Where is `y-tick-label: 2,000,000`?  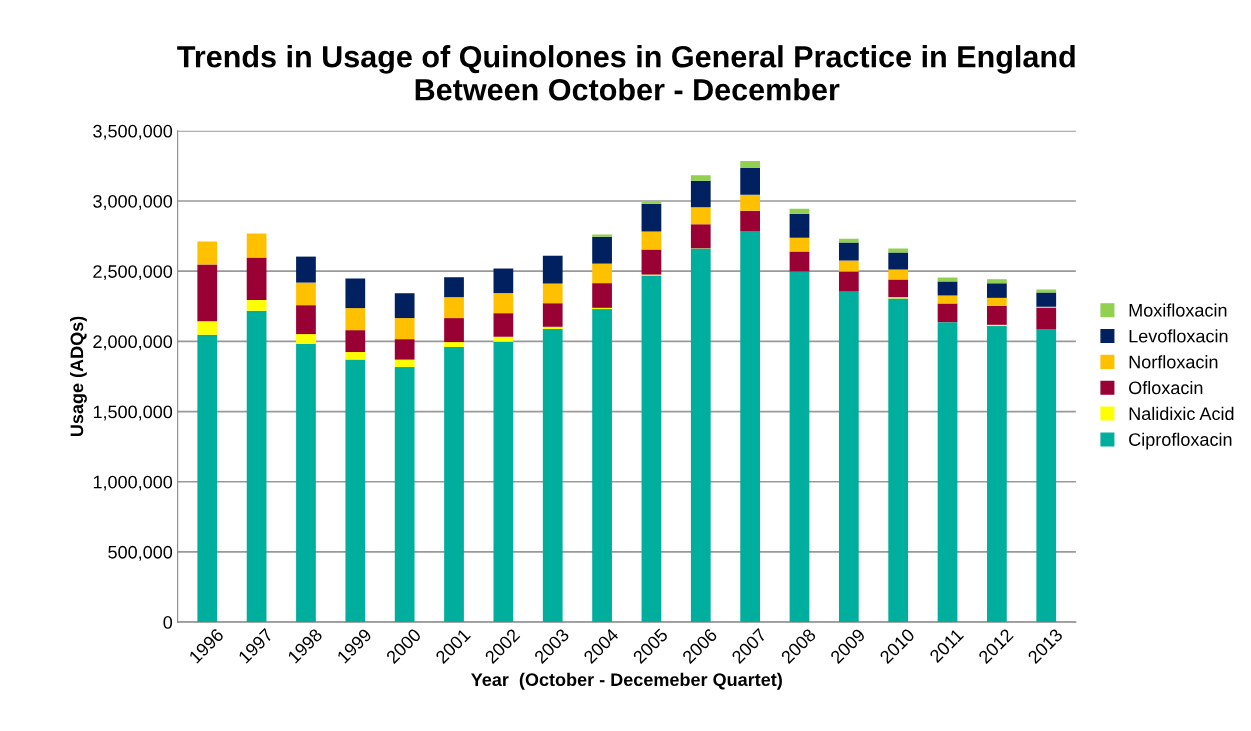 y-tick-label: 2,000,000 is located at coordinates (133, 343).